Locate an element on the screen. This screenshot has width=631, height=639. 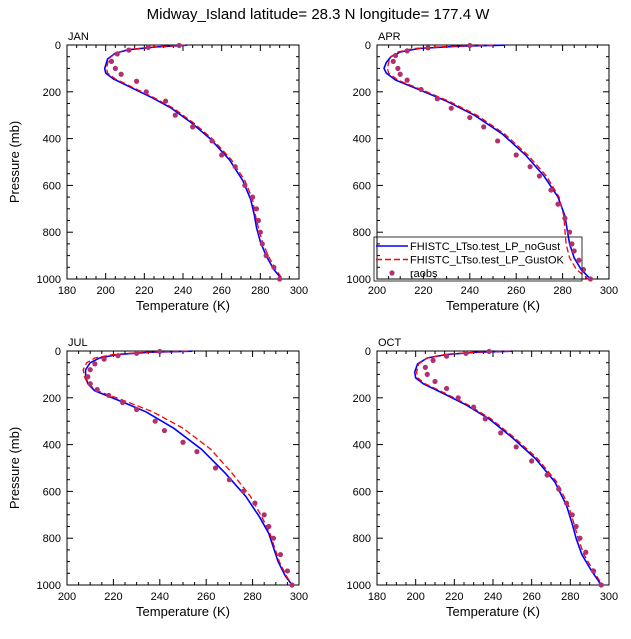
panel-title: OCT is located at coordinates (390, 343).